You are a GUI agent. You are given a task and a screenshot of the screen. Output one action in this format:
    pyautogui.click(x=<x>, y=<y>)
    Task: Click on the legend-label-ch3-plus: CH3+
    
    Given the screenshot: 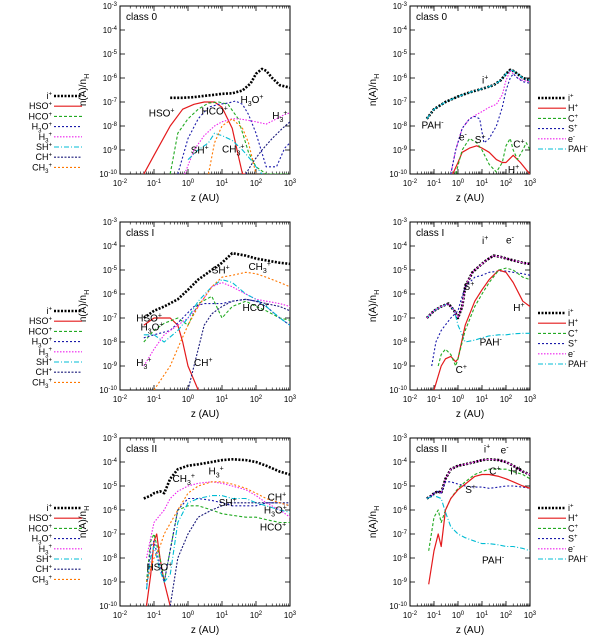 What is the action you would take?
    pyautogui.click(x=42, y=383)
    